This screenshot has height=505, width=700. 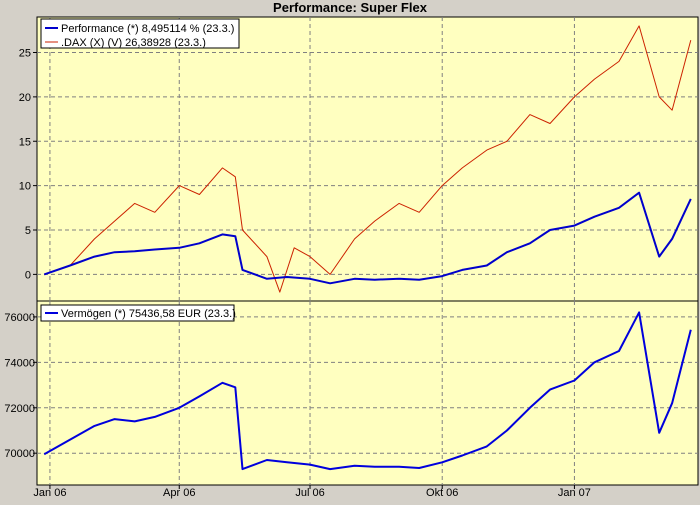 What do you see at coordinates (28, 164) in the screenshot?
I see `y-axis-performance: 0 5 10 15 20 25` at bounding box center [28, 164].